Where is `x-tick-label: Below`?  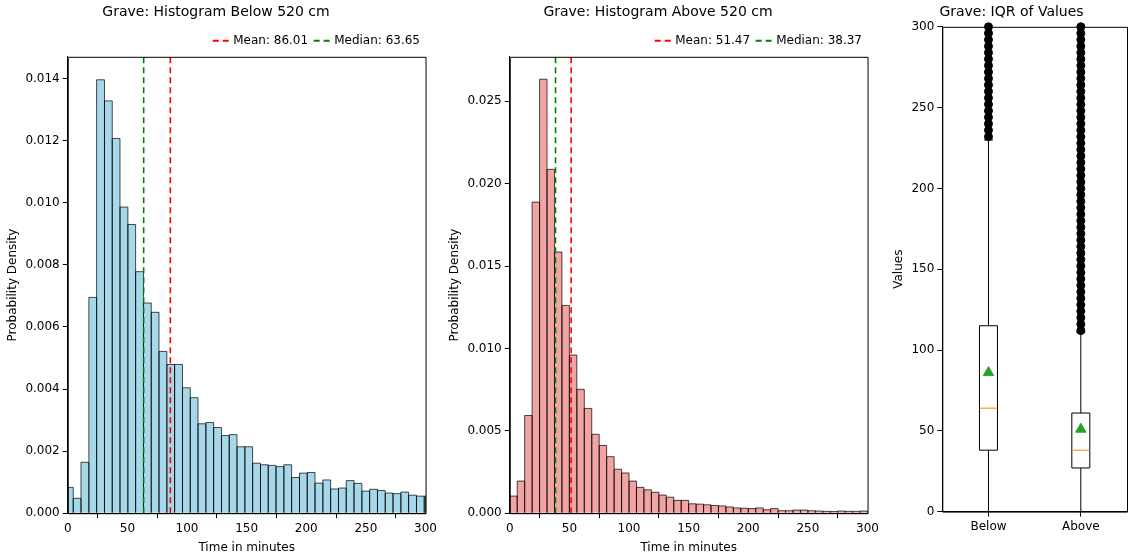 x-tick-label: Below is located at coordinates (988, 525).